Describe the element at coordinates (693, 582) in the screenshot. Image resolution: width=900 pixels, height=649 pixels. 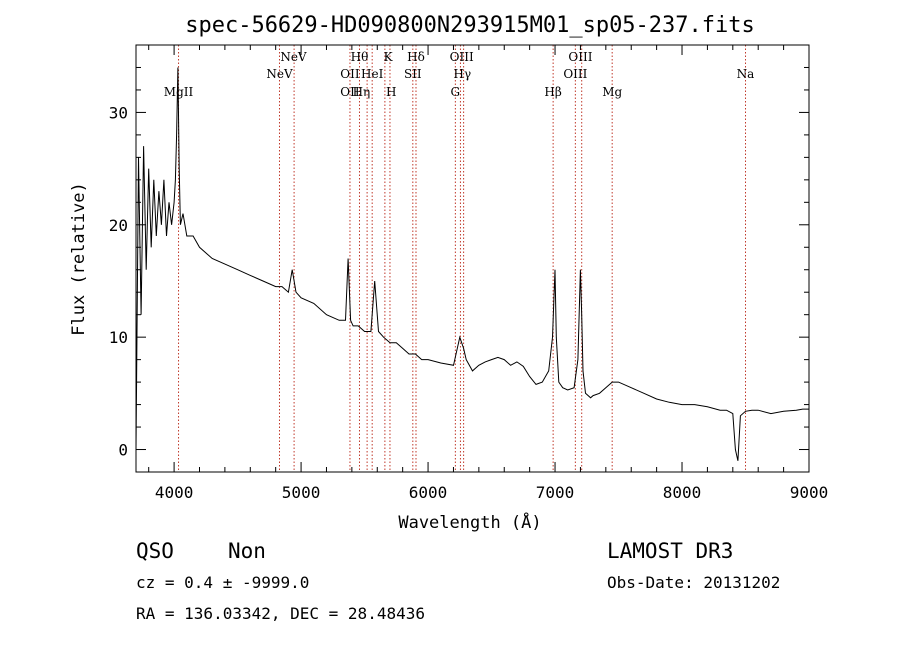
I see `observation-date: Obs-Date: 20131202` at that location.